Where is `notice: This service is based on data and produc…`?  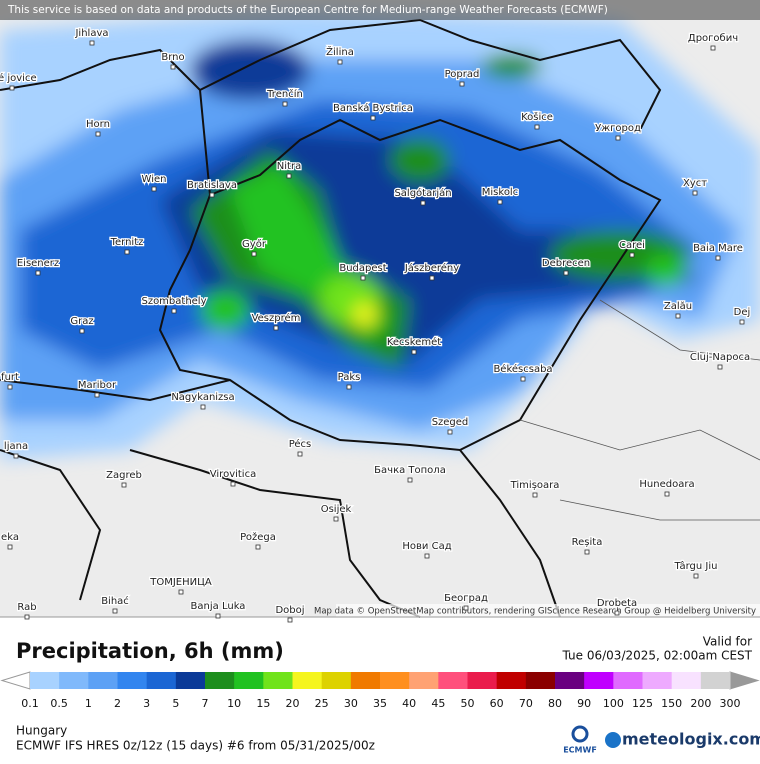 notice: This service is based on data and produc… is located at coordinates (307, 10).